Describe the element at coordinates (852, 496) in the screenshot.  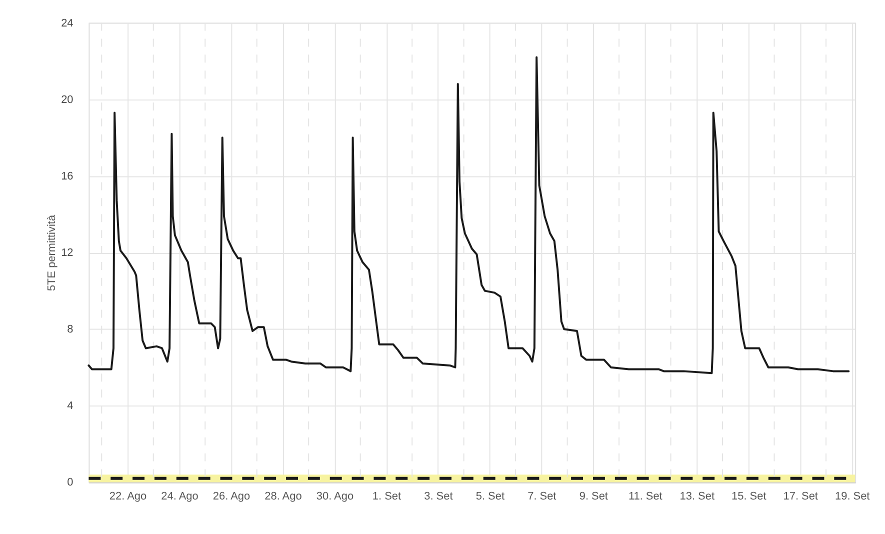
I see `x-tick-label: 19. Set` at that location.